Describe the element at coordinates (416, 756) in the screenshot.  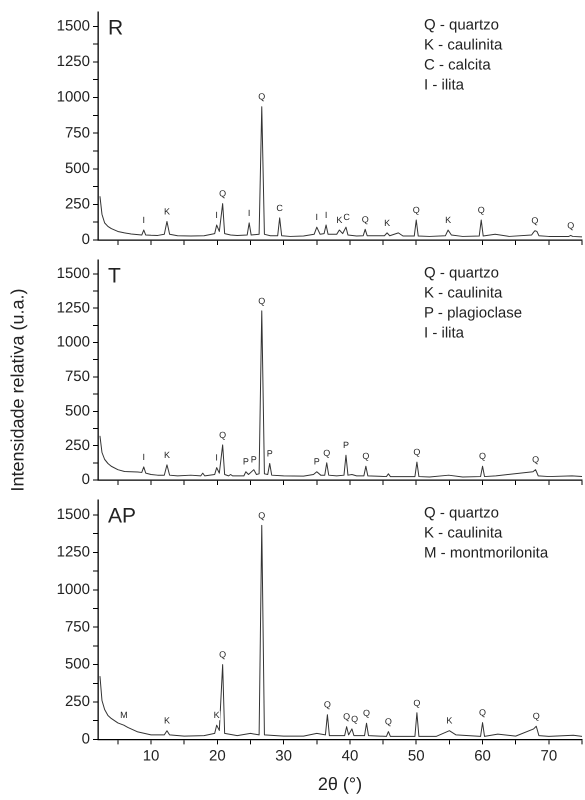
I see `x-tick-label: 50` at that location.